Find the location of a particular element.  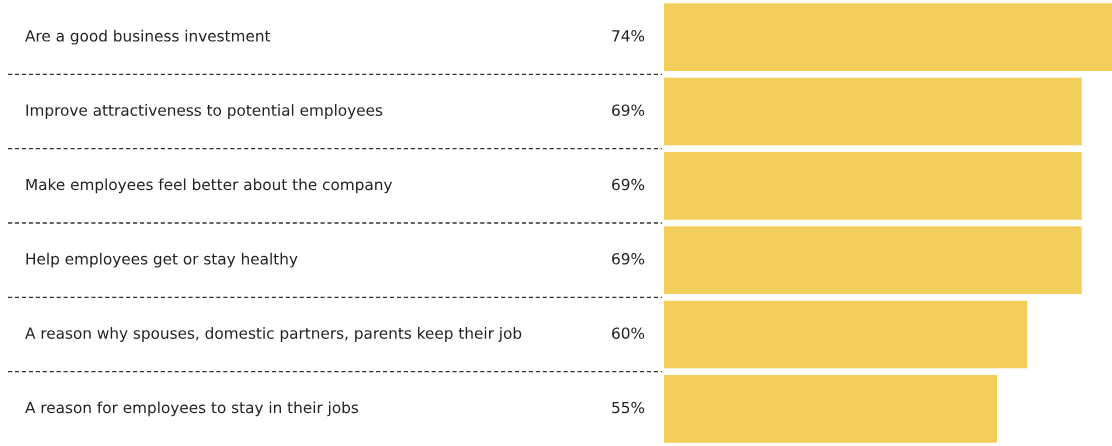

y-tick-label: Make employees feel better about the company is located at coordinates (209, 186).